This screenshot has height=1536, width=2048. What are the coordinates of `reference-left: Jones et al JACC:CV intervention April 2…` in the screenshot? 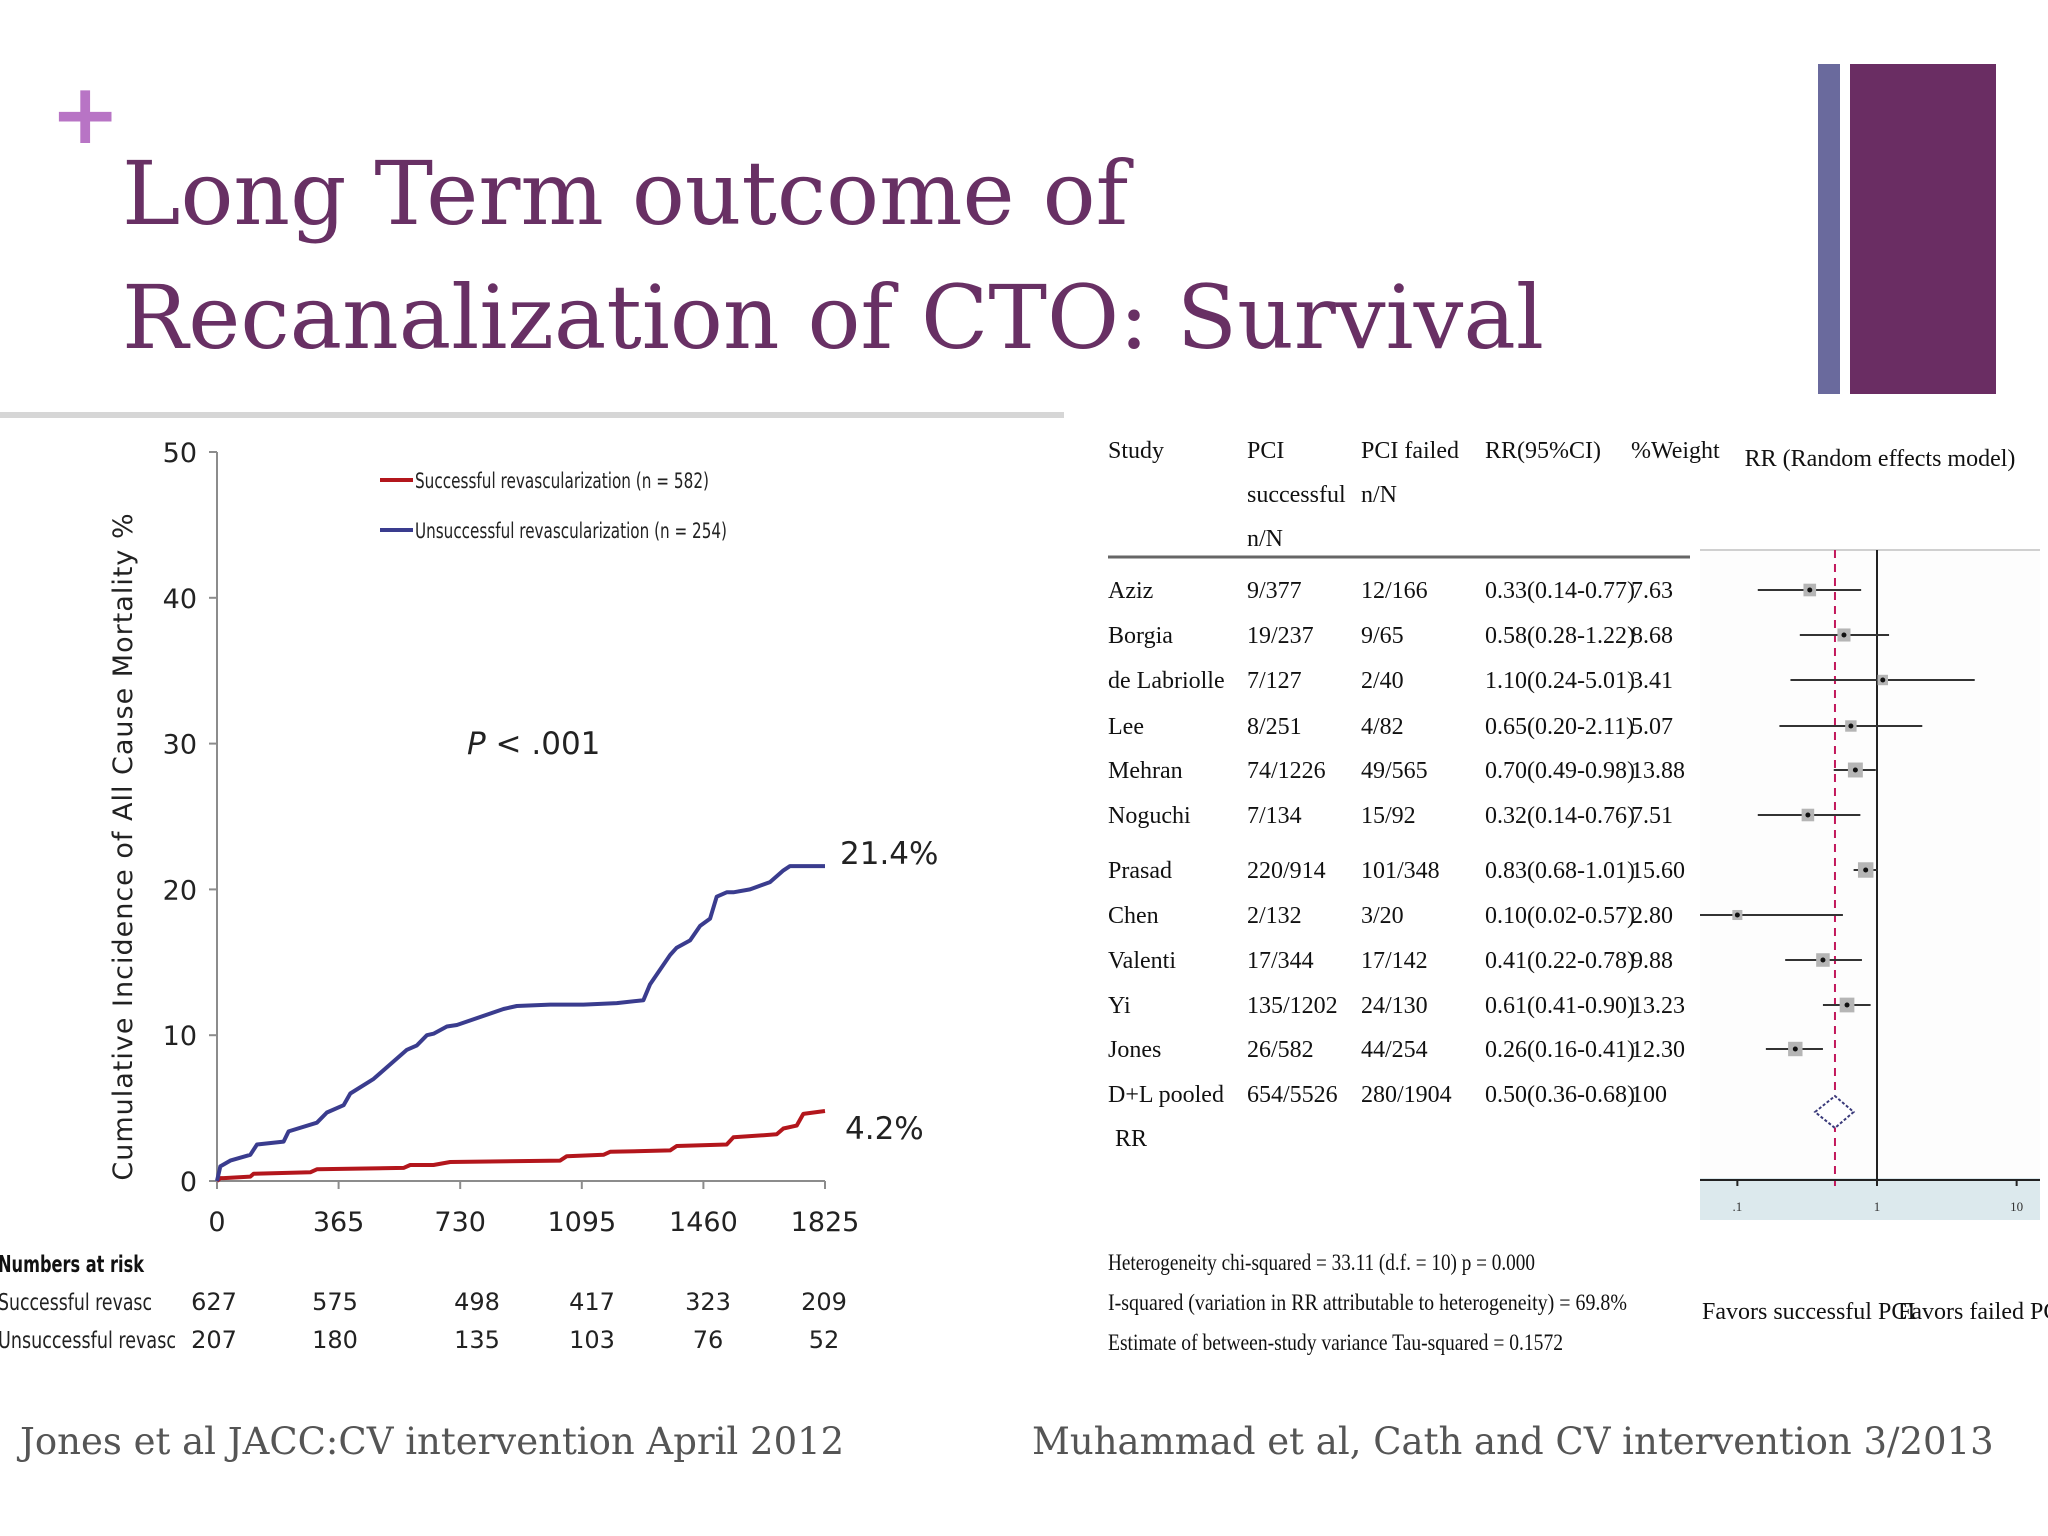 It's located at (432, 1441).